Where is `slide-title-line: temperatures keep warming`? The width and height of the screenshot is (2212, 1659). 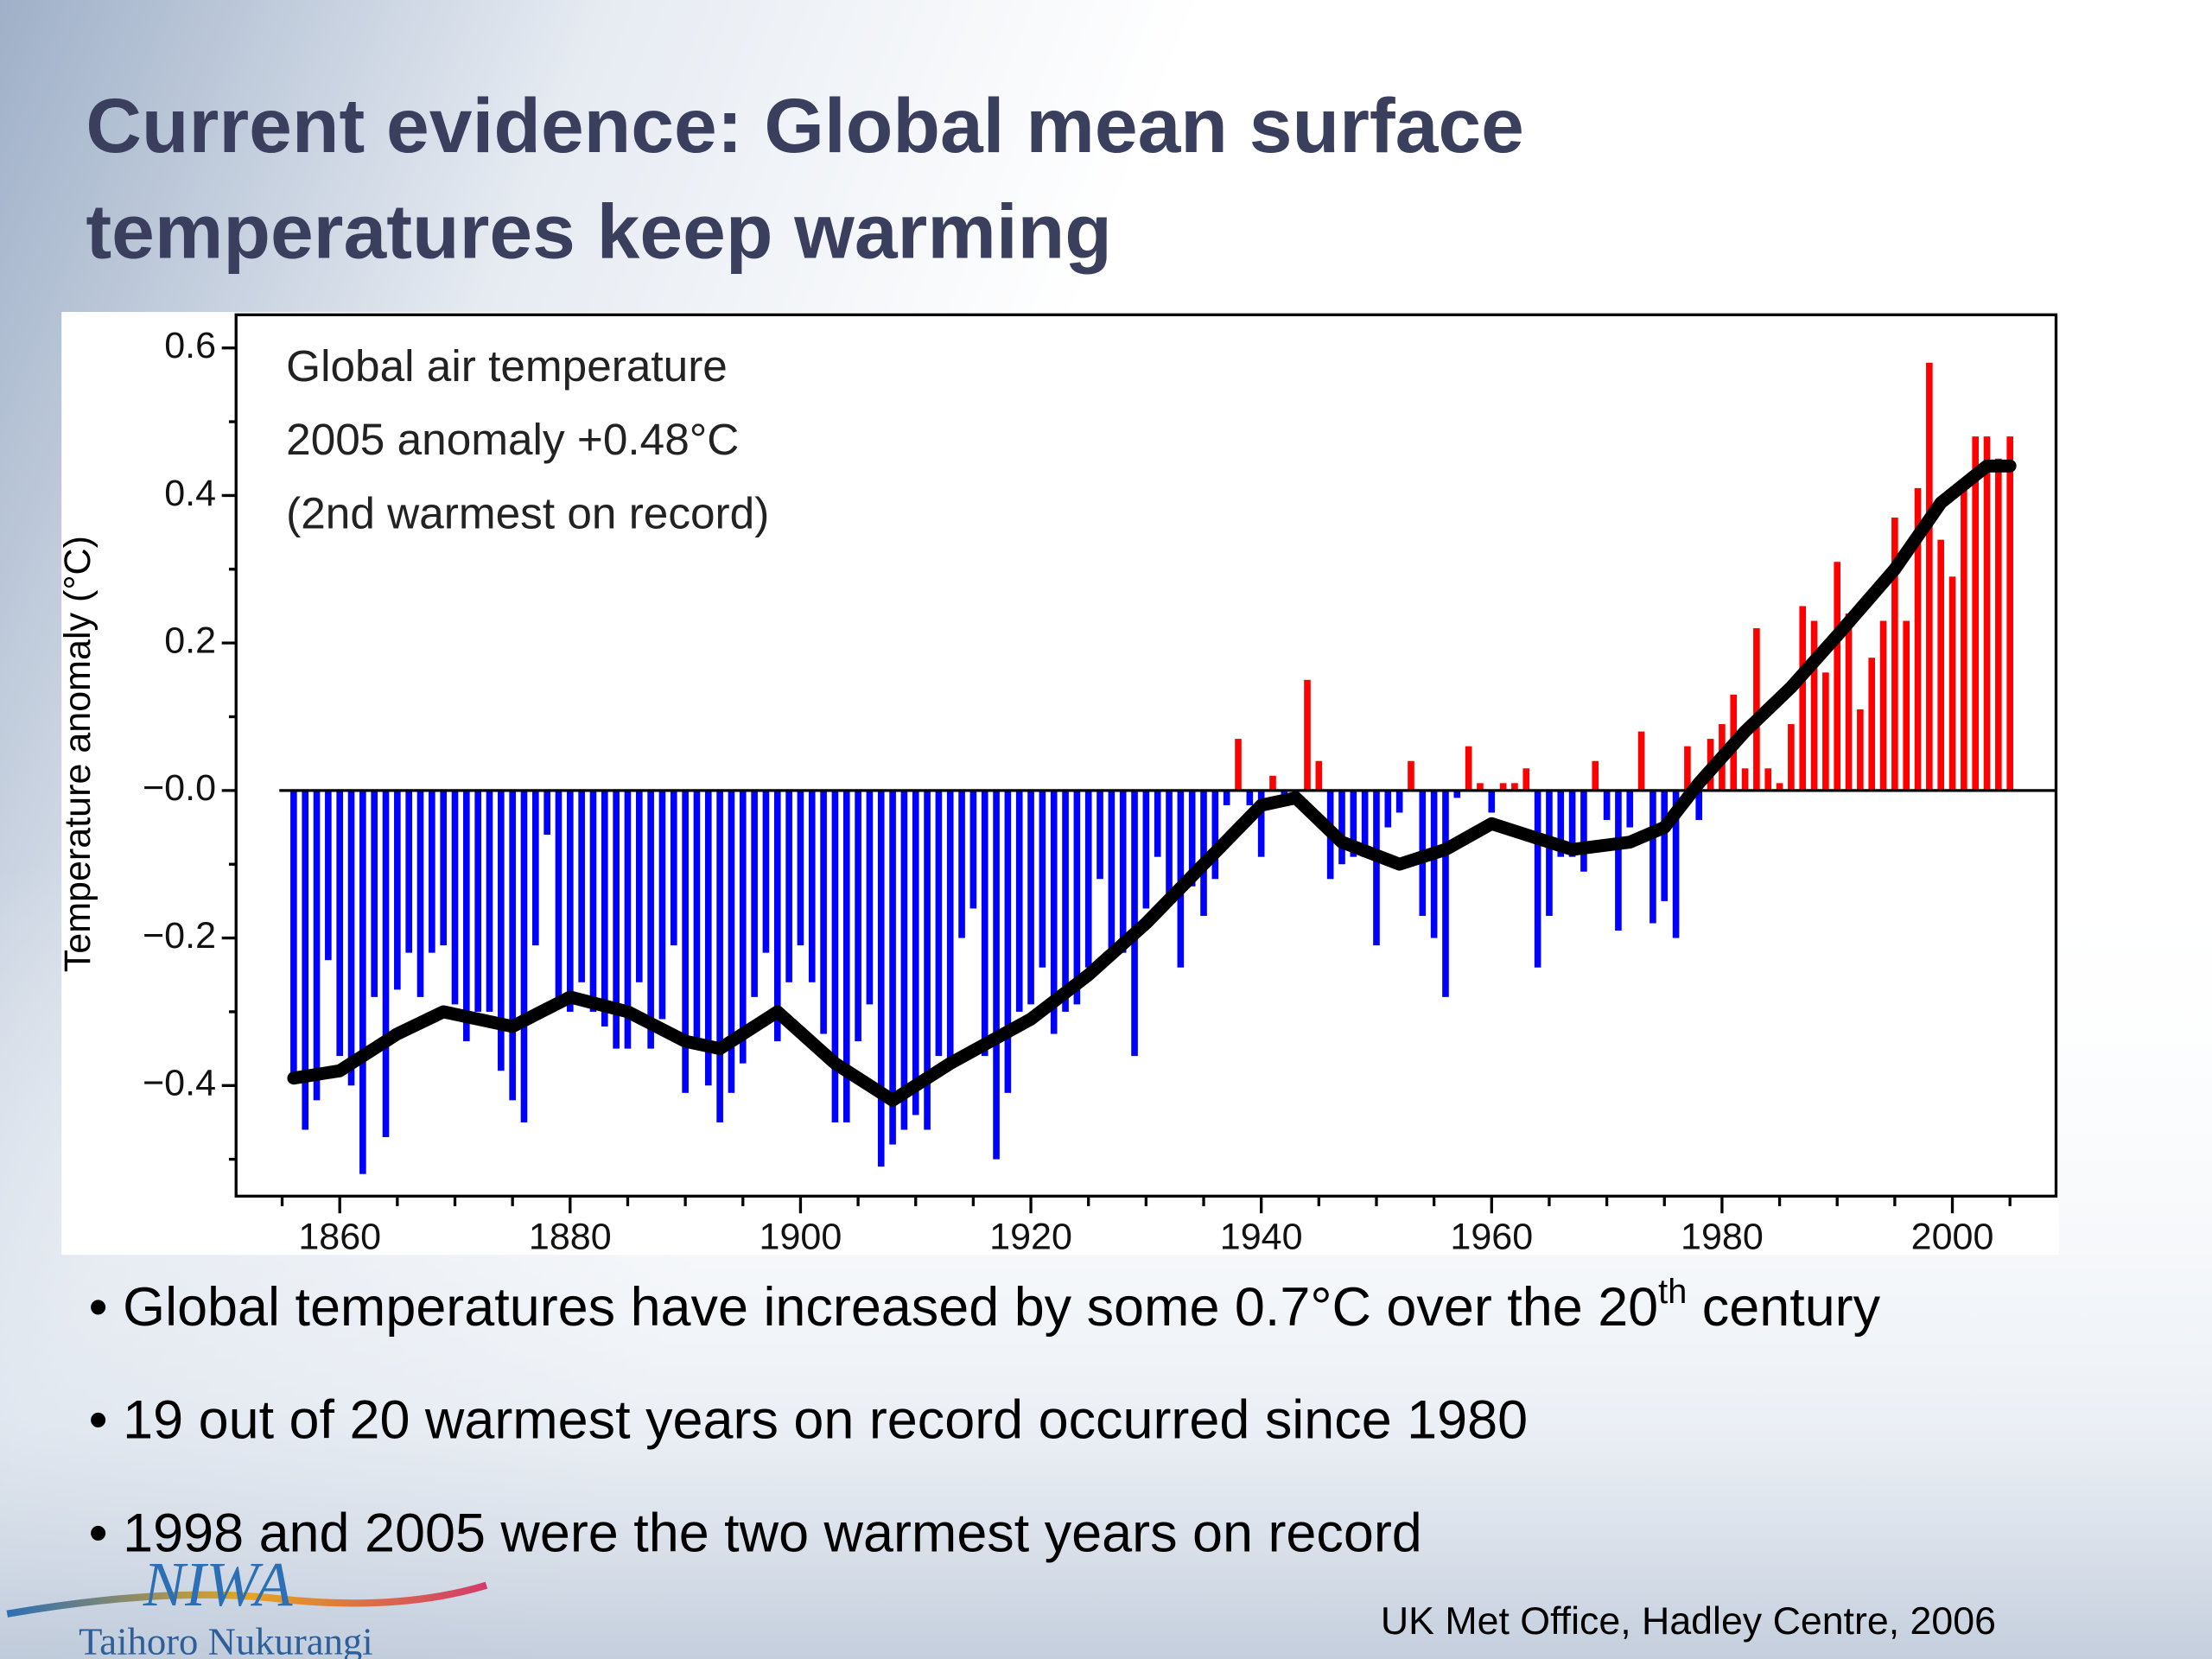 slide-title-line: temperatures keep warming is located at coordinates (599, 232).